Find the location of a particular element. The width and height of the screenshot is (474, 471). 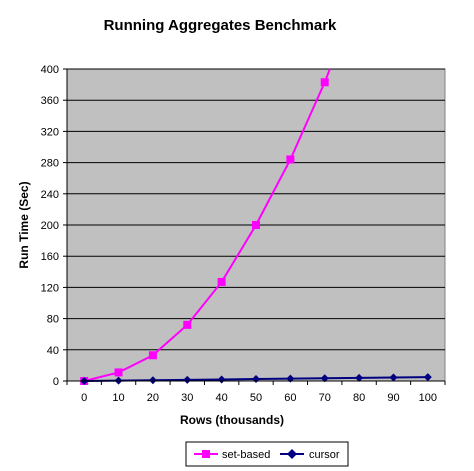

x-tick-label-50: 50 is located at coordinates (256, 398).